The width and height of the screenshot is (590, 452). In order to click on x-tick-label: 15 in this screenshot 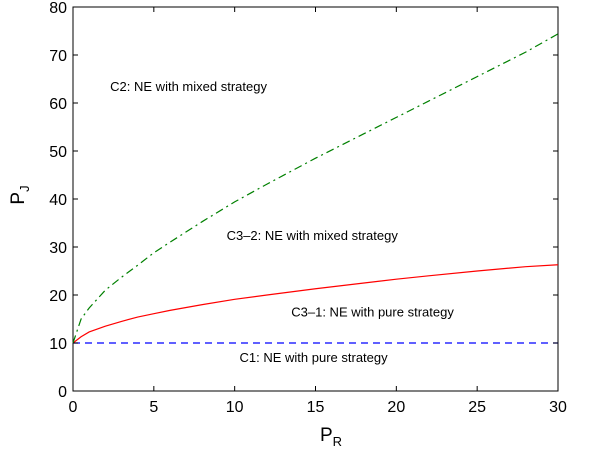, I will do `click(316, 407)`.